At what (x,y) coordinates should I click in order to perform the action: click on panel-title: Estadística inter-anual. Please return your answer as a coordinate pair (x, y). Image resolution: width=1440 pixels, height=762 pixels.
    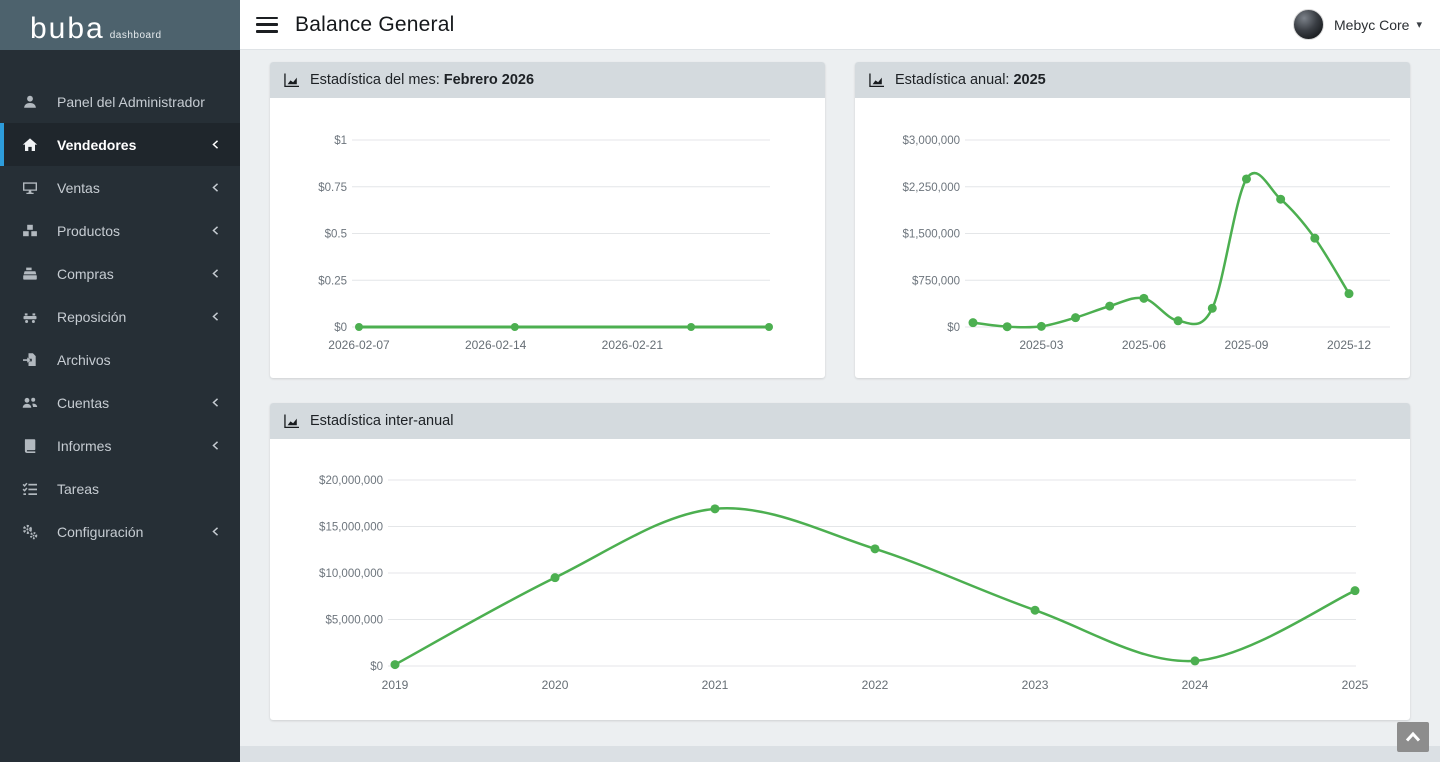
    Looking at the image, I should click on (382, 421).